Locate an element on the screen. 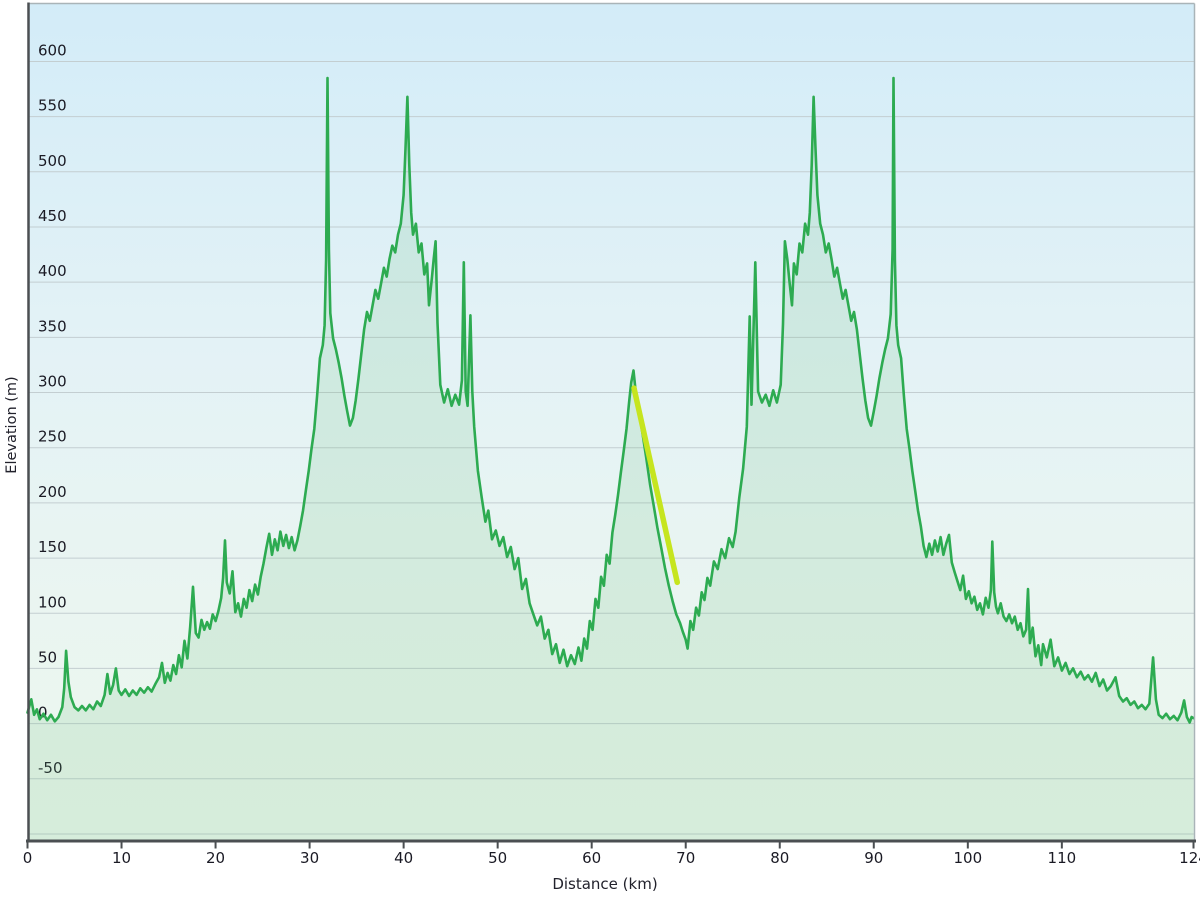  x-axis-tick-label: 40 is located at coordinates (403, 858).